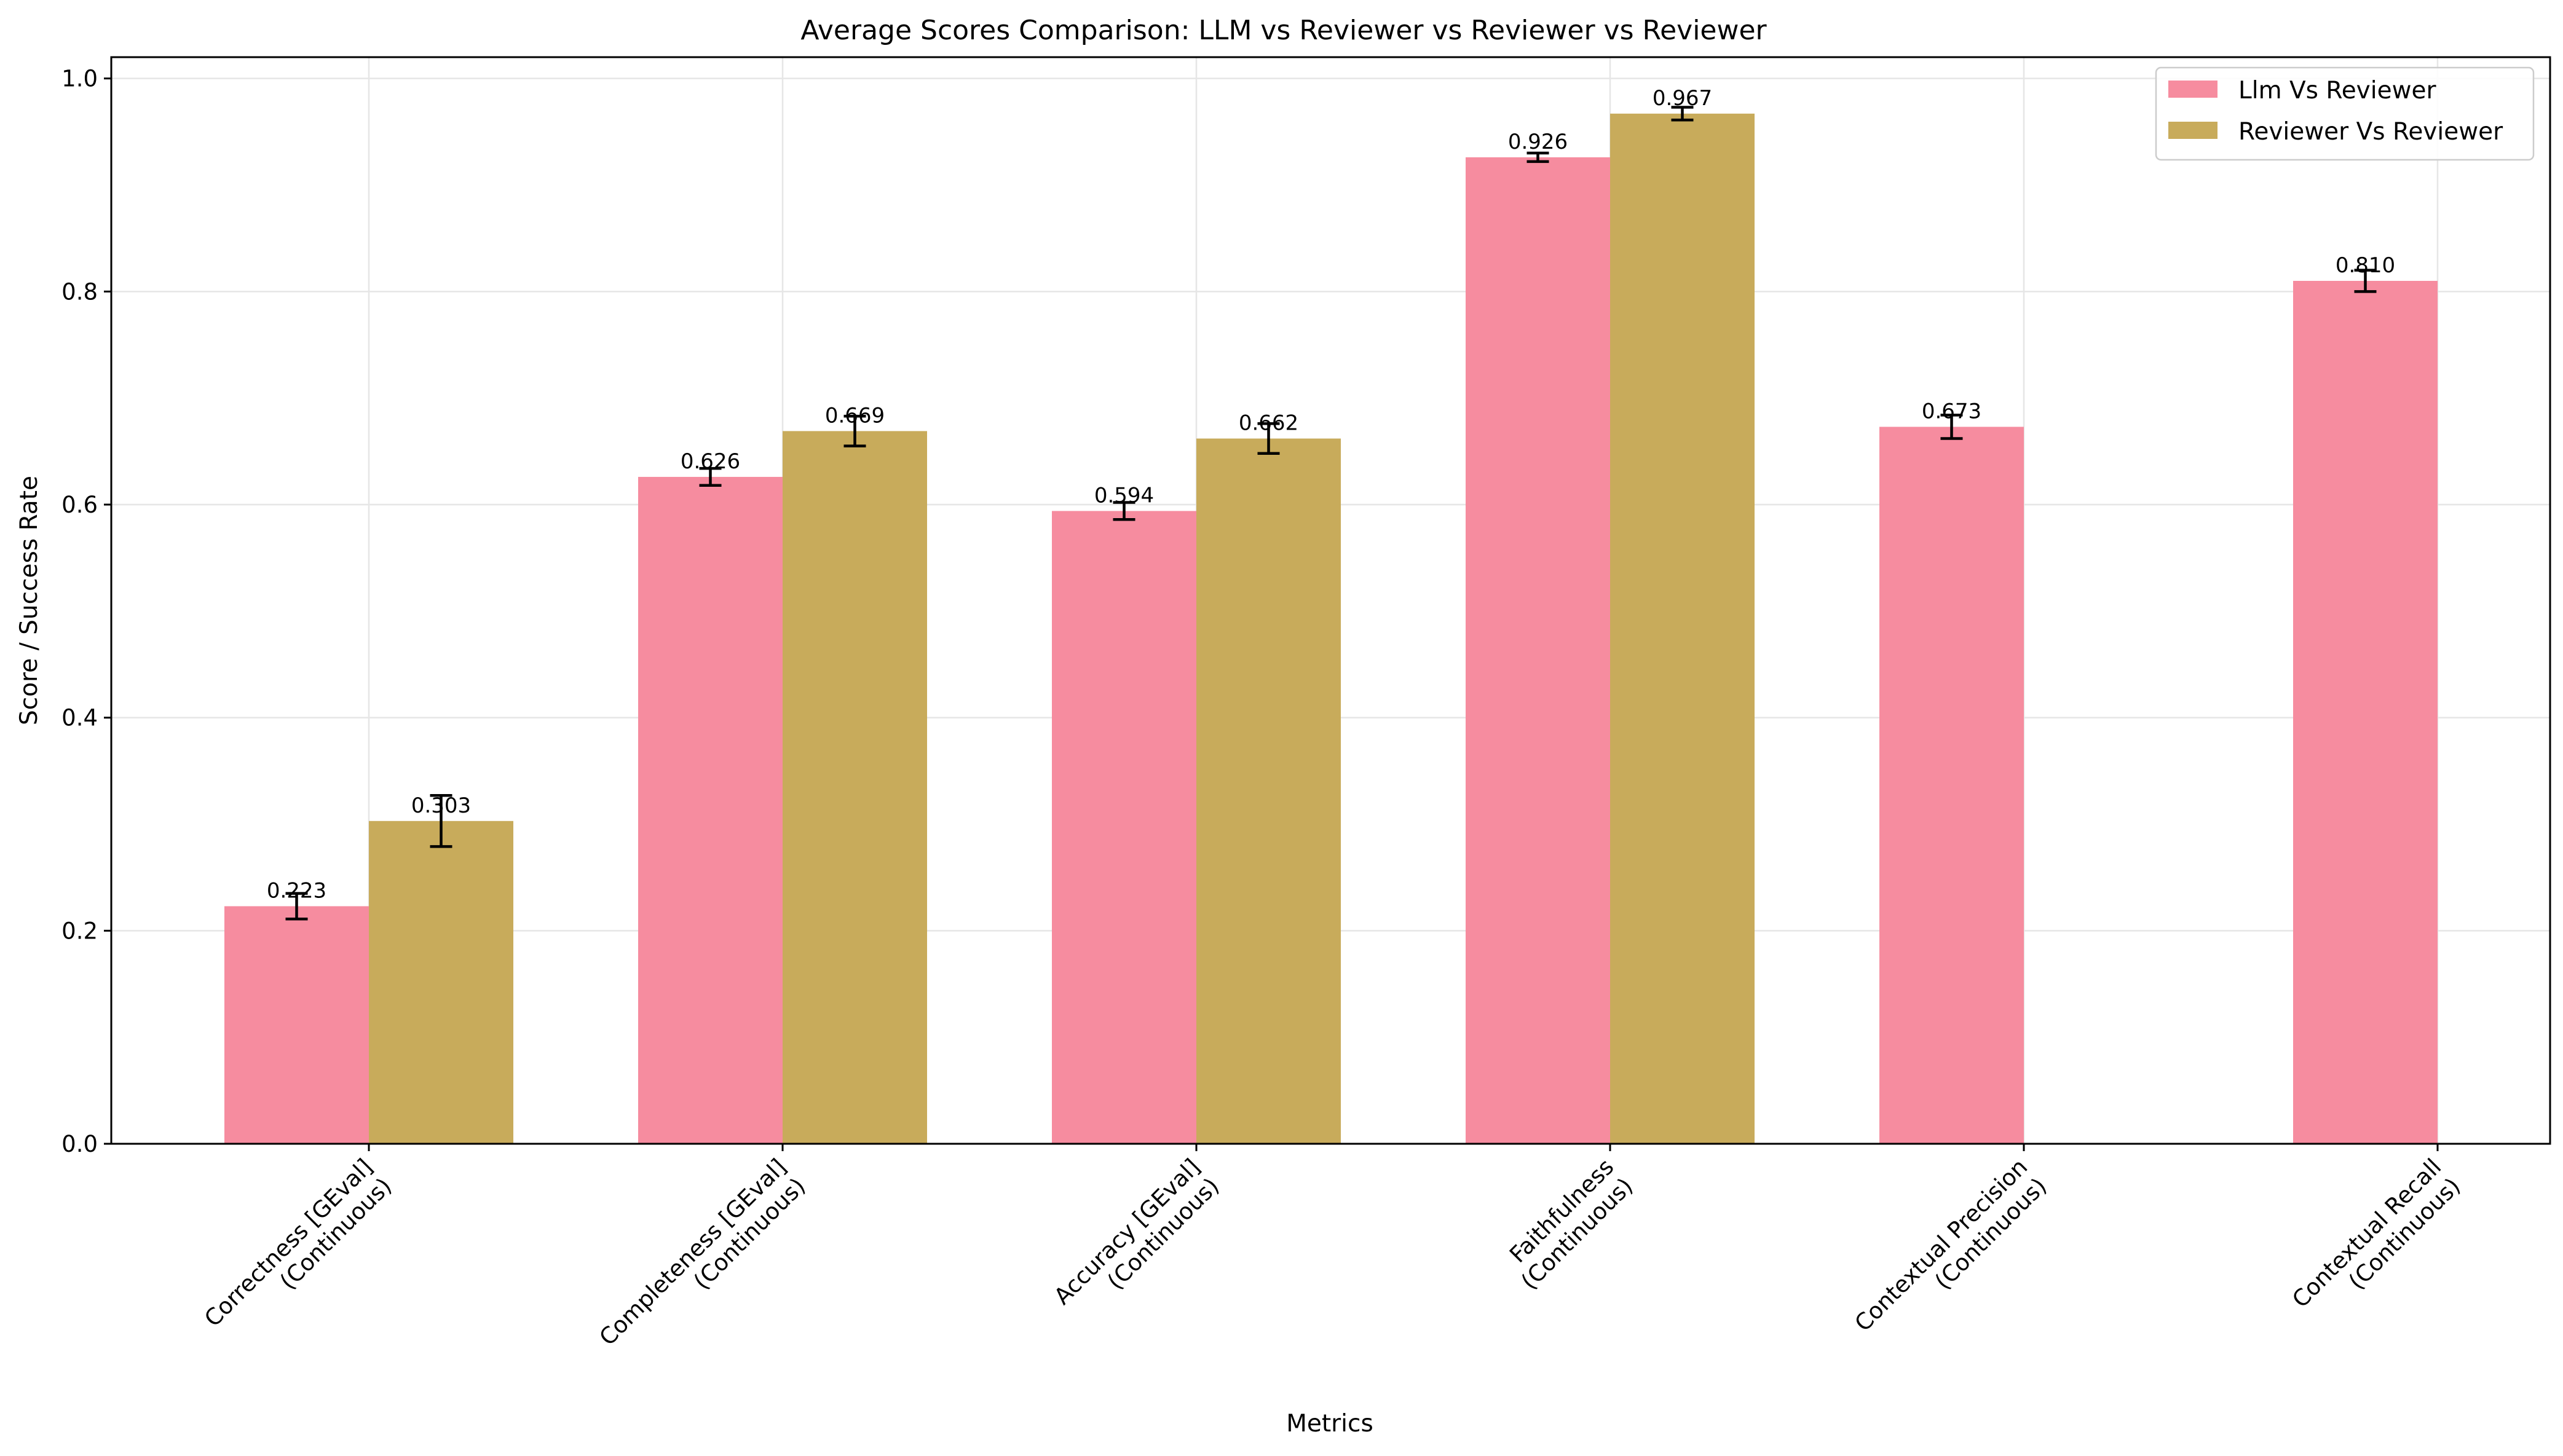  I want to click on y-tick-label: 0.6, so click(79, 505).